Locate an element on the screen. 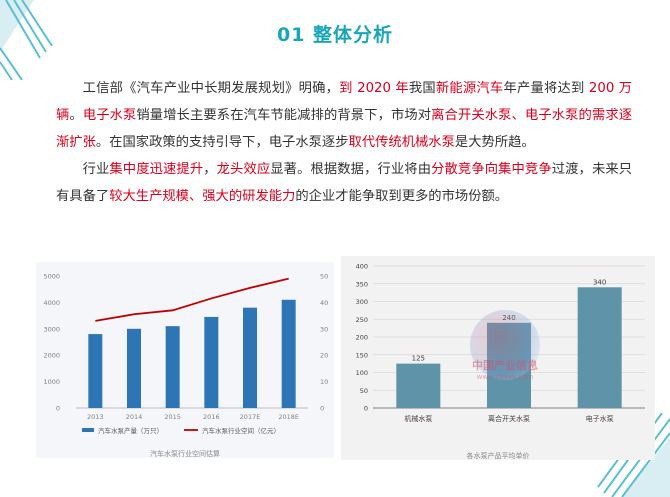 This screenshot has width=670, height=497. text-run: 。 is located at coordinates (76, 115).